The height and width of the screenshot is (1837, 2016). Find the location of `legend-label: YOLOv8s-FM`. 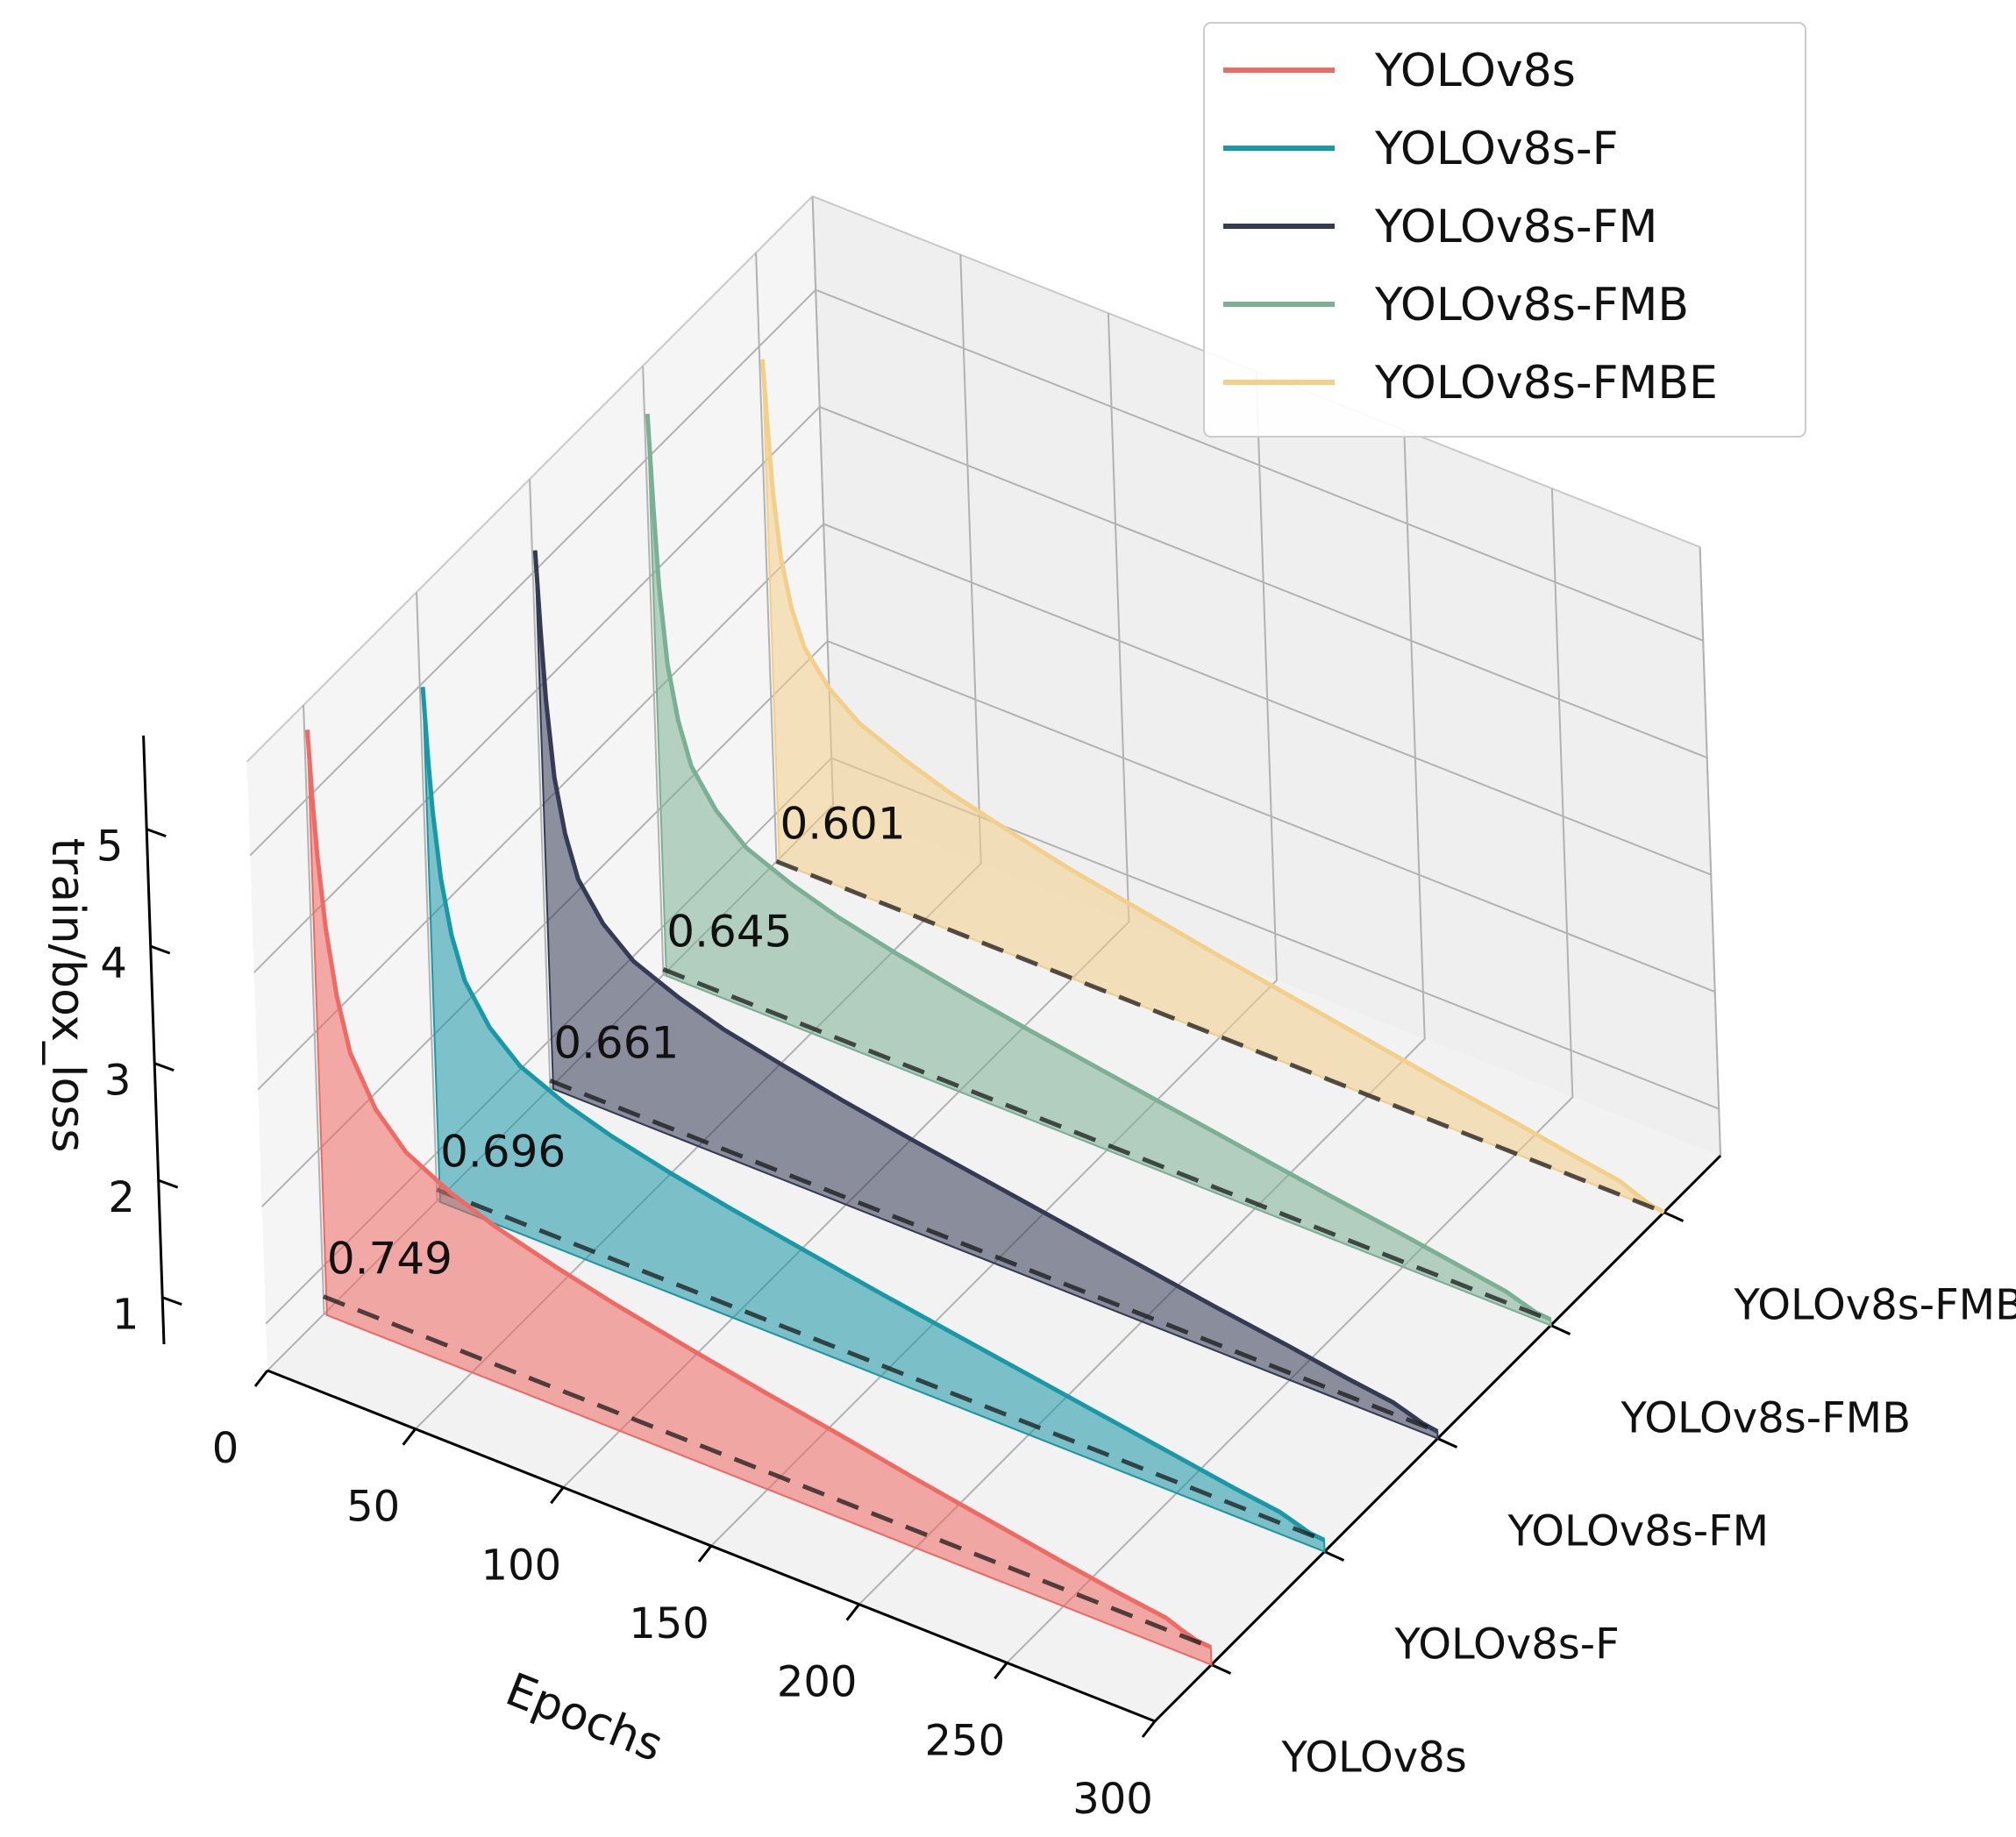

legend-label: YOLOv8s-FM is located at coordinates (1515, 227).